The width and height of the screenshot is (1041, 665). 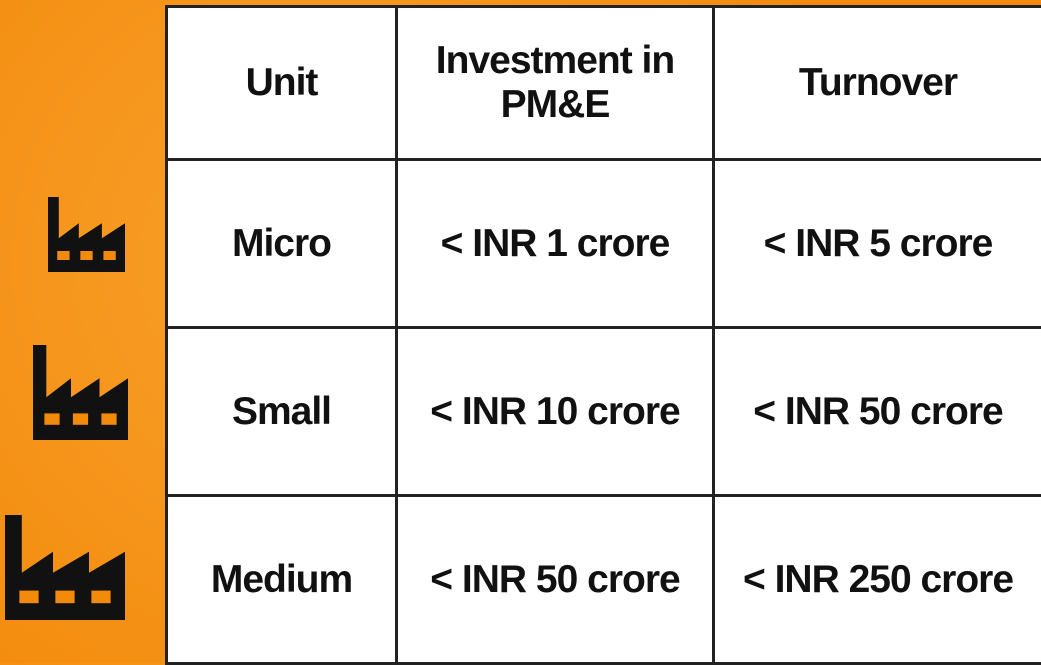 What do you see at coordinates (555, 244) in the screenshot?
I see `table-cell: < INR 1 crore` at bounding box center [555, 244].